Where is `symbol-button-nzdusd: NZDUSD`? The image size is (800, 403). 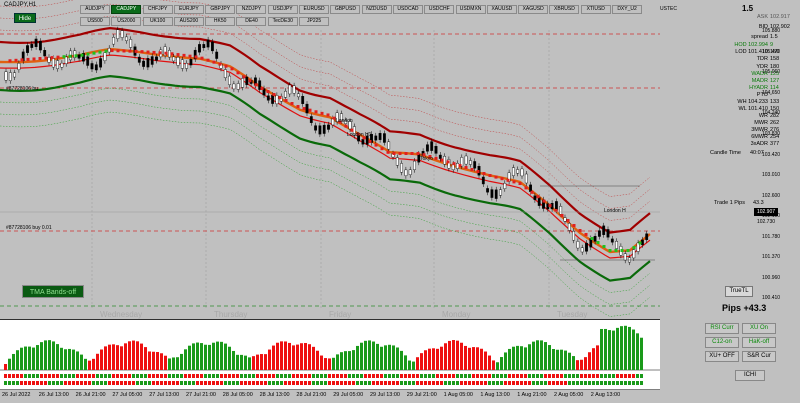
symbol-button-nzdusd: NZDUSD is located at coordinates (376, 9).